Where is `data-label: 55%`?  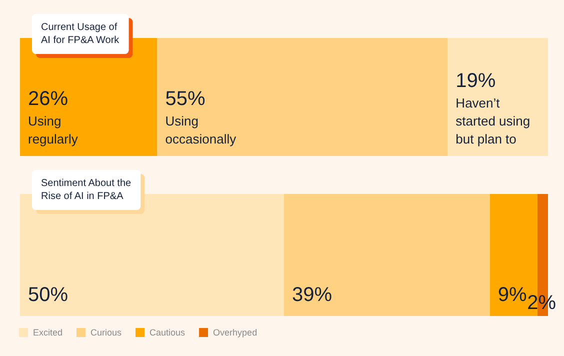 data-label: 55% is located at coordinates (185, 99).